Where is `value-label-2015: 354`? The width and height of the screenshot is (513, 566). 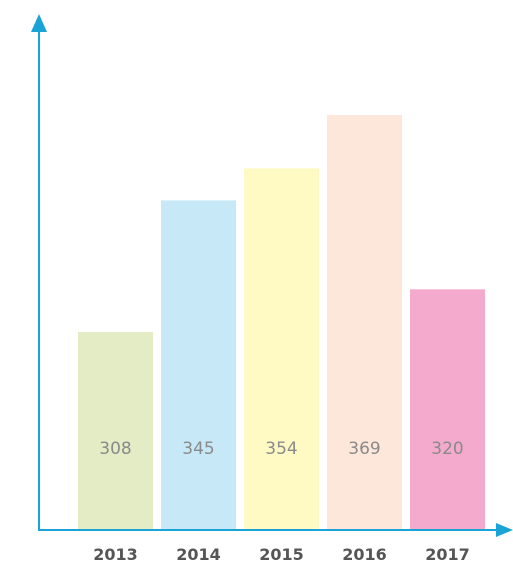 value-label-2015: 354 is located at coordinates (281, 449).